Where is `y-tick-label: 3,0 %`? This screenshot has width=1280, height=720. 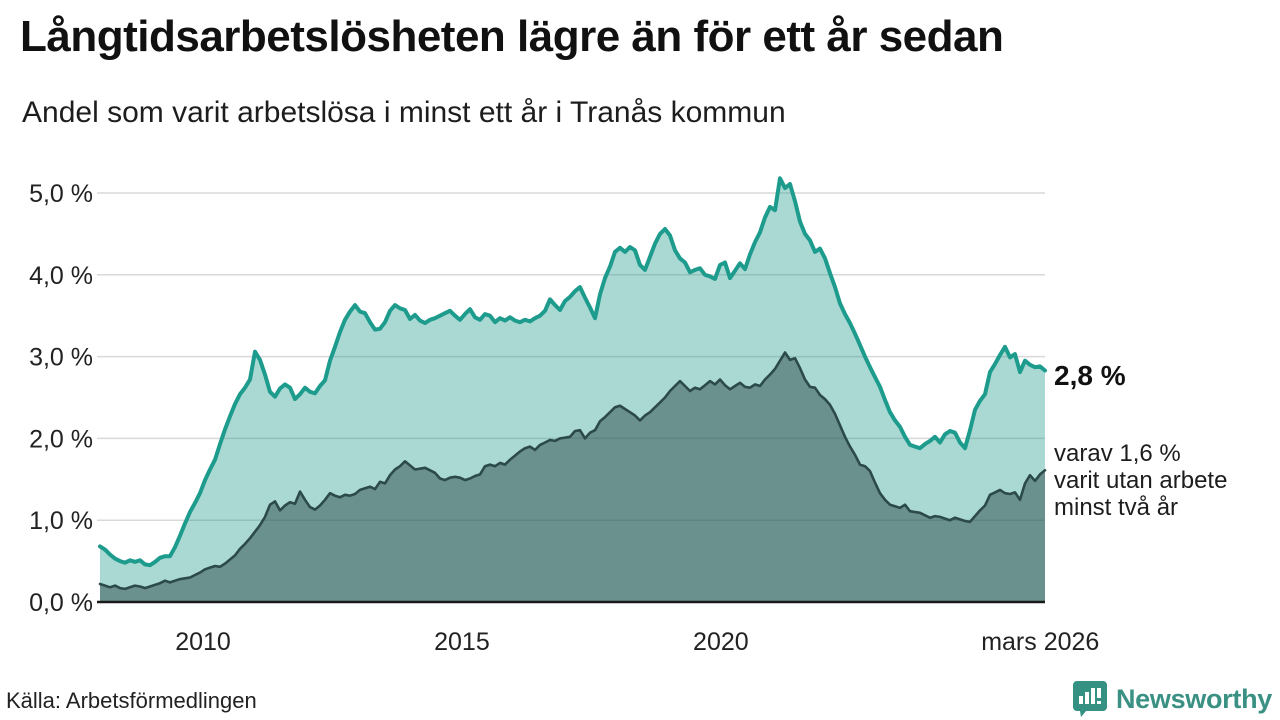
y-tick-label: 3,0 % is located at coordinates (61, 358).